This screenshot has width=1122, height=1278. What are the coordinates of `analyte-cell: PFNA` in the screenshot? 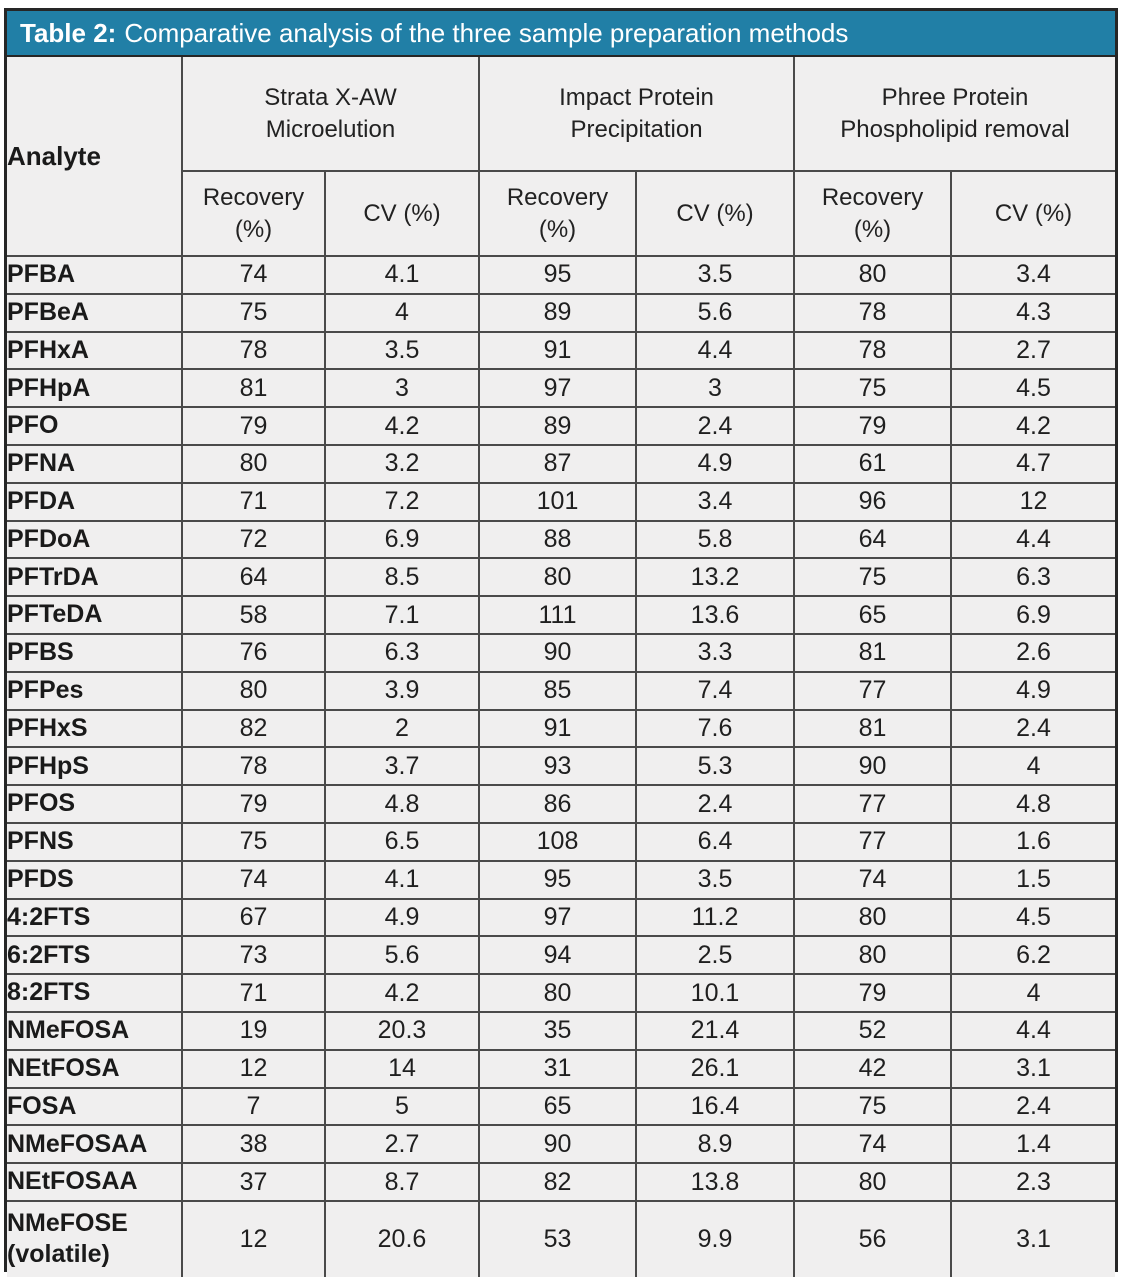 It's located at (95, 463).